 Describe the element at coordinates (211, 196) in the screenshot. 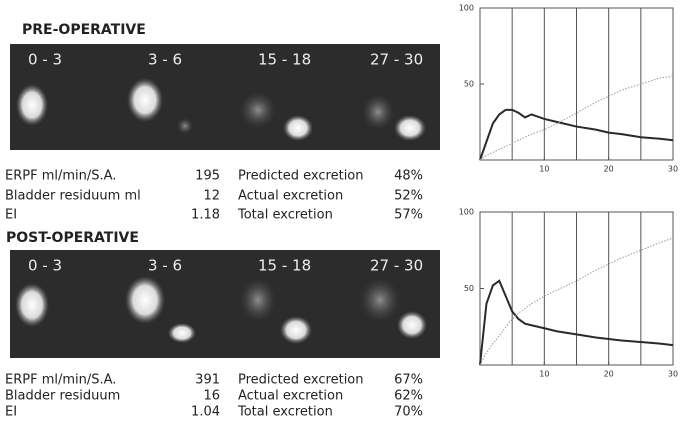

I see `stat-value: 12` at that location.